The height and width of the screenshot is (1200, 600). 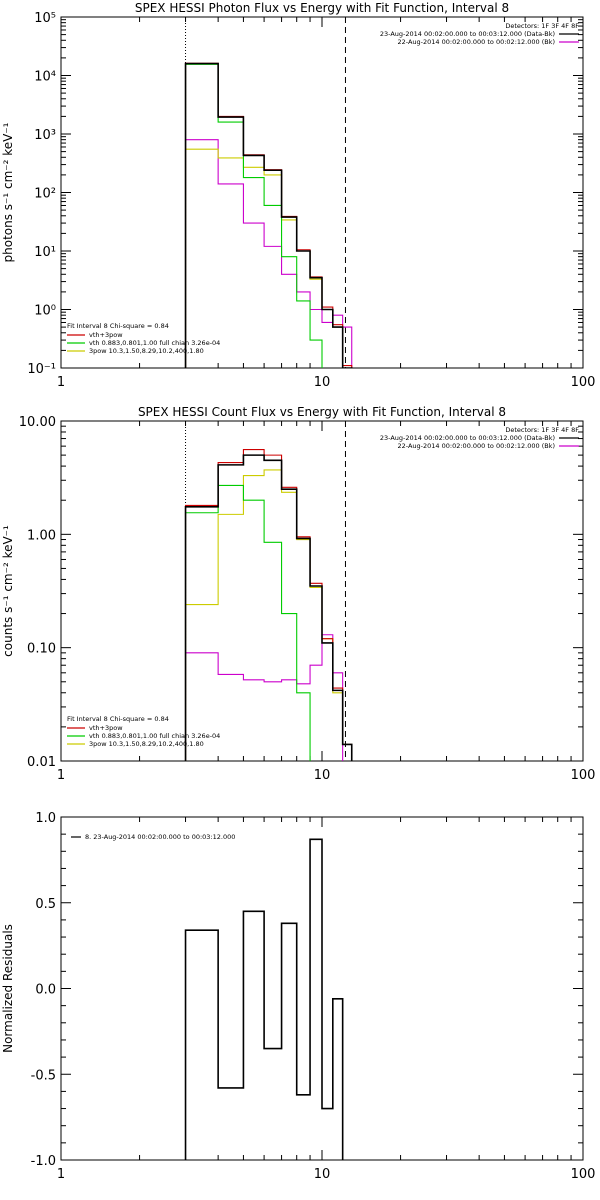 I want to click on y-tick-label: 10³, so click(x=45, y=135).